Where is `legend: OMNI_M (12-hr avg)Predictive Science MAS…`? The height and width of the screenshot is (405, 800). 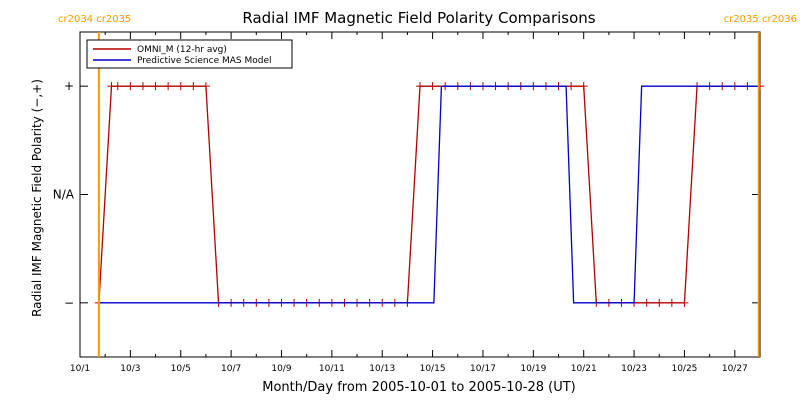 legend: OMNI_M (12-hr avg)Predictive Science MAS… is located at coordinates (189, 54).